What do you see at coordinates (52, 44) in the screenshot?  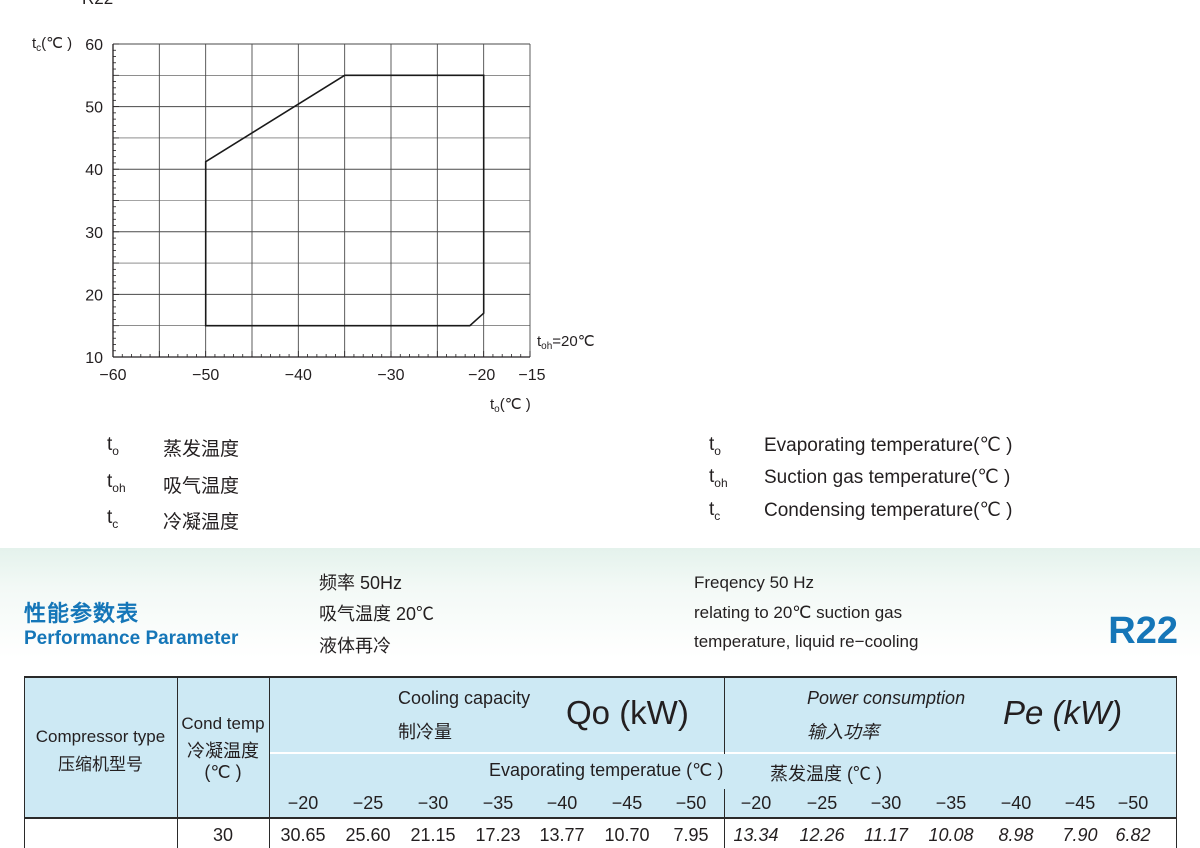 I see `y-axis-label: tc(℃ )` at bounding box center [52, 44].